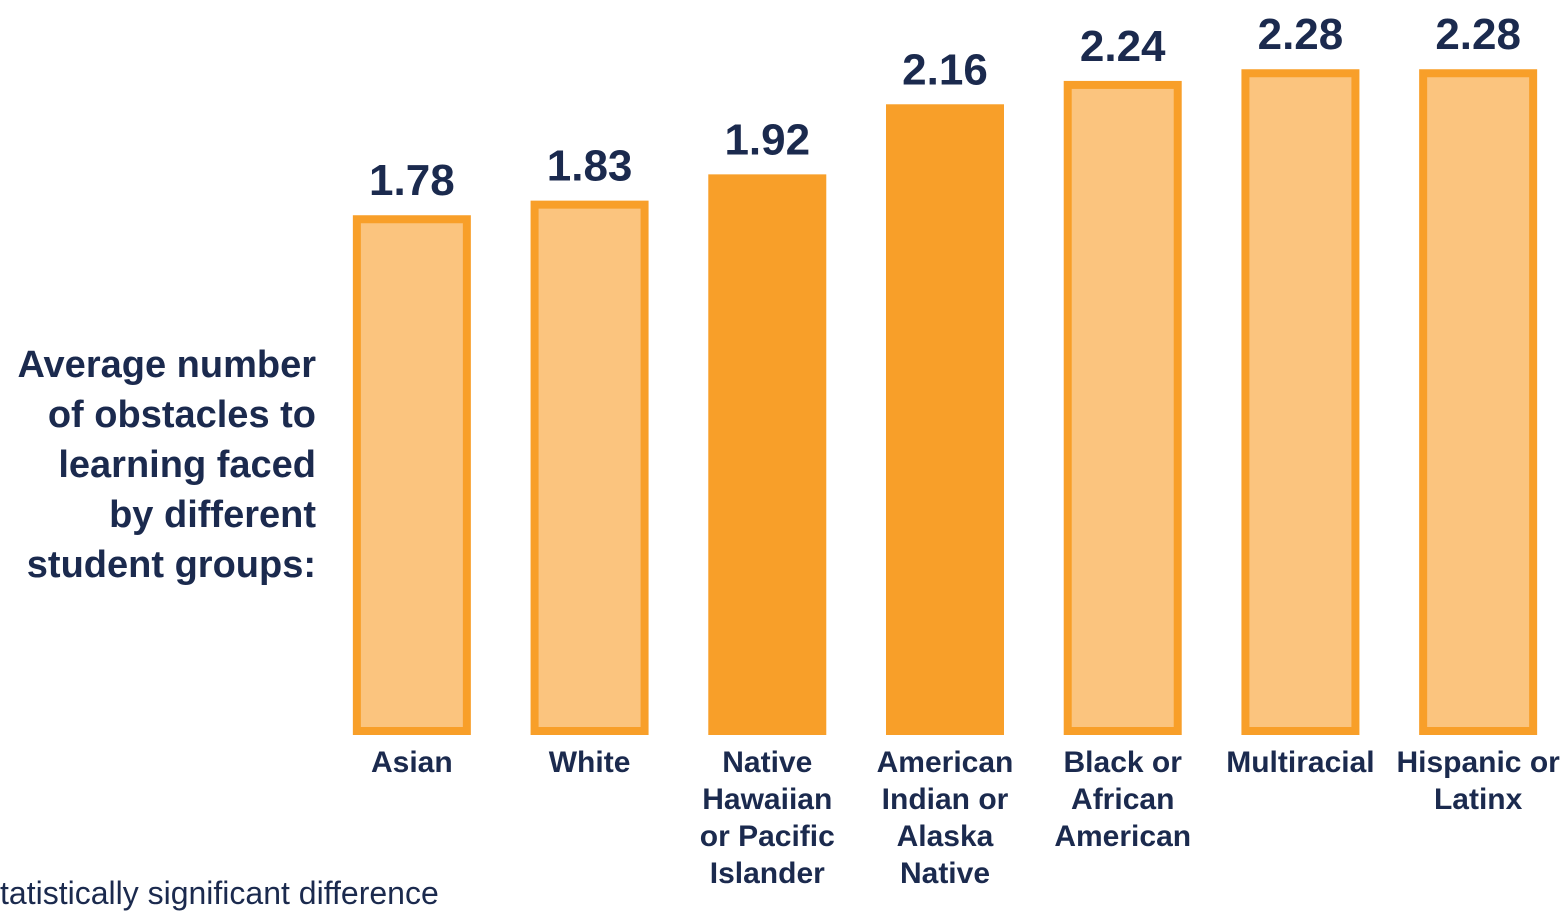 This screenshot has width=1567, height=914. What do you see at coordinates (590, 762) in the screenshot?
I see `x-tick-label: White` at bounding box center [590, 762].